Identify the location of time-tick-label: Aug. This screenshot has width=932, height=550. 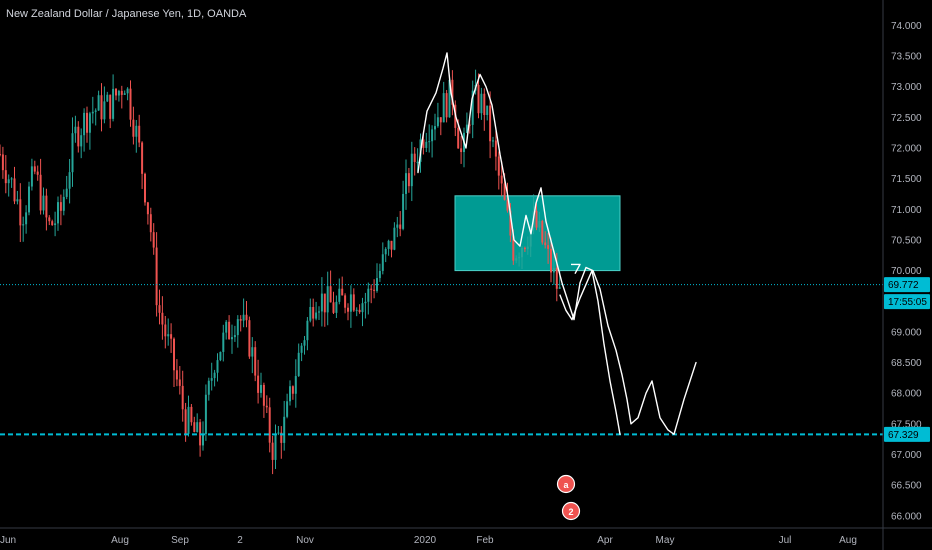
(848, 540).